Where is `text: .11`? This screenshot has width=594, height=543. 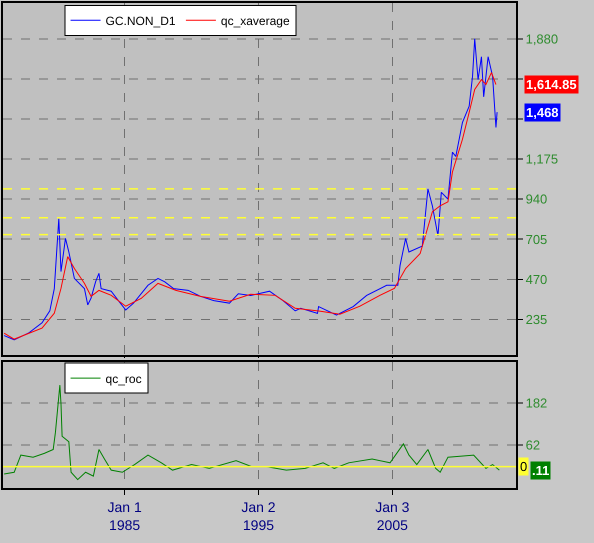 text: .11 is located at coordinates (541, 470).